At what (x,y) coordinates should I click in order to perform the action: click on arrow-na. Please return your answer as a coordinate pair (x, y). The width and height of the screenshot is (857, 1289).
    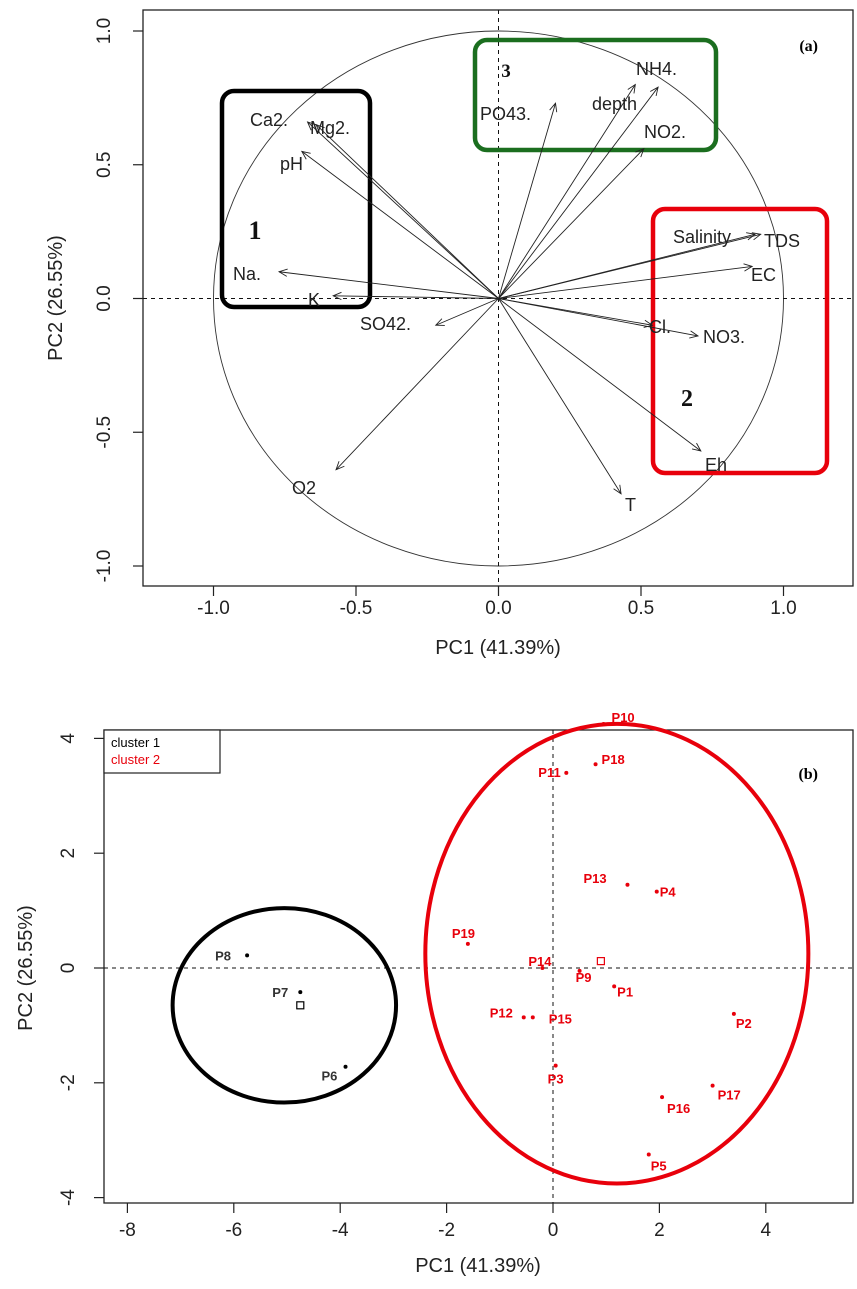
    Looking at the image, I should click on (388, 285).